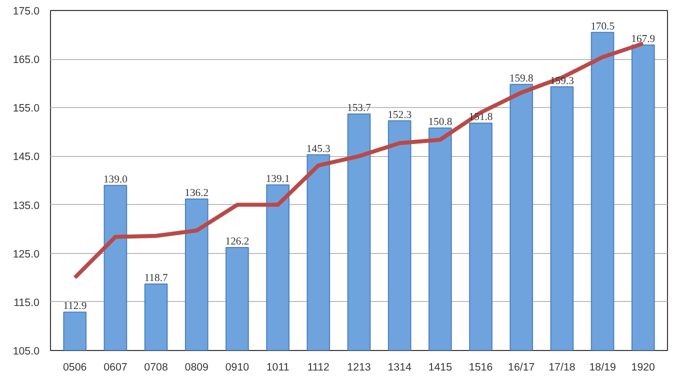 The width and height of the screenshot is (675, 380). I want to click on x-tick-label: 0607, so click(116, 368).